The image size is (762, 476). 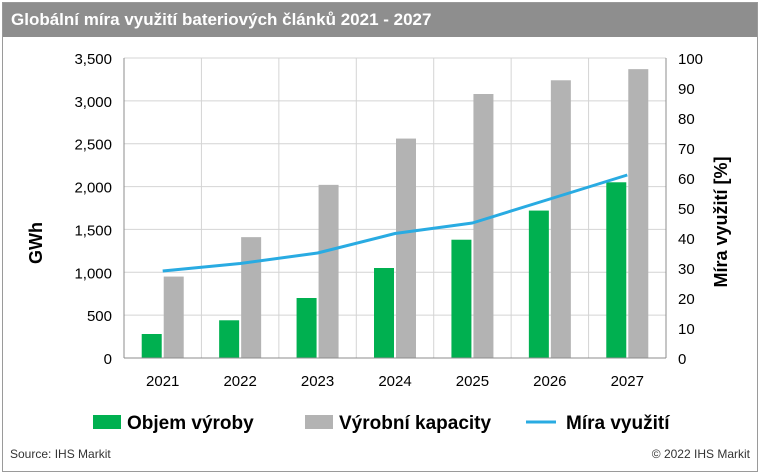 I want to click on y2-axis-label: Míra využití [%], so click(x=721, y=221).